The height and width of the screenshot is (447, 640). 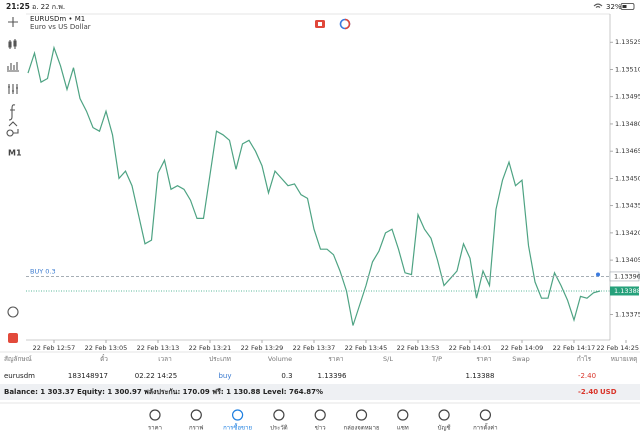 What do you see at coordinates (584, 359) in the screenshot?
I see `column-header: กำไร` at bounding box center [584, 359].